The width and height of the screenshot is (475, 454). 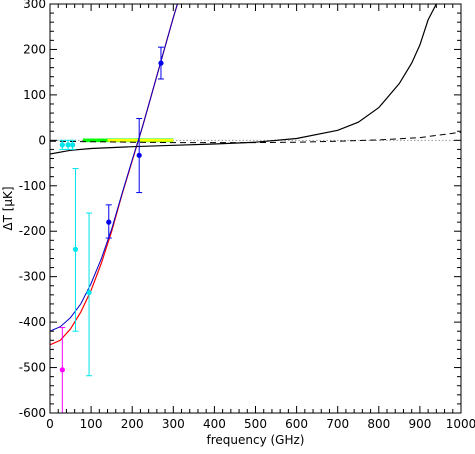 I want to click on x-tick-label-6: 600, so click(x=296, y=424).